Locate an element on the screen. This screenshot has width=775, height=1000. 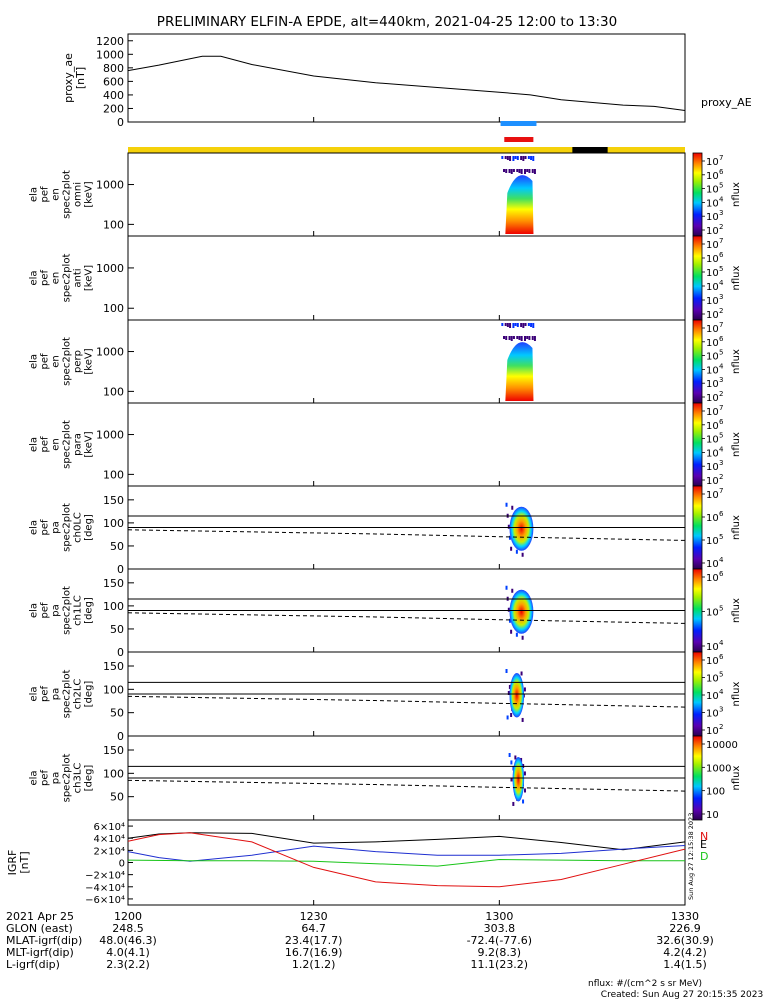
colorbar-label-3-line: nflux is located at coordinates (736, 361).